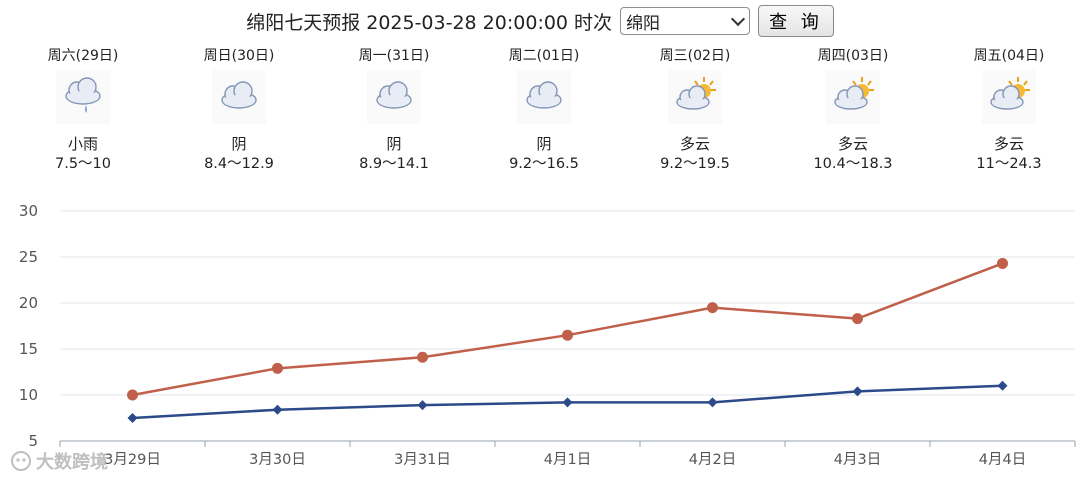  What do you see at coordinates (21, 461) in the screenshot?
I see `watermark-logo-icon` at bounding box center [21, 461].